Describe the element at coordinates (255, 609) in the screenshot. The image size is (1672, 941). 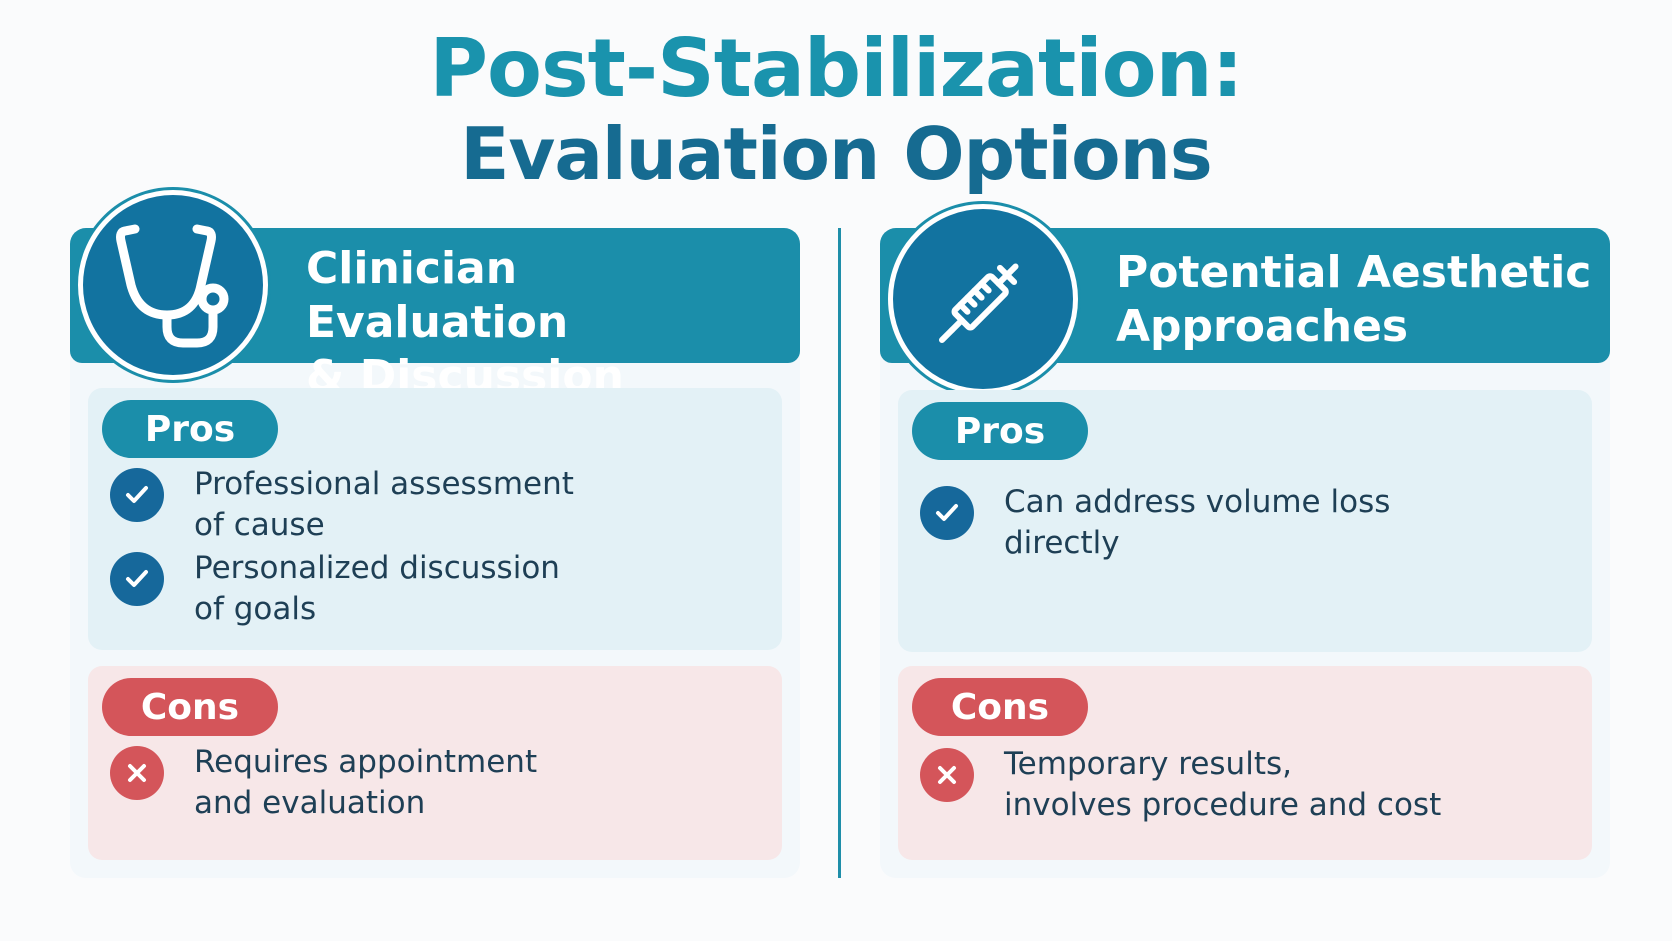
I see `item-line: of goals` at that location.